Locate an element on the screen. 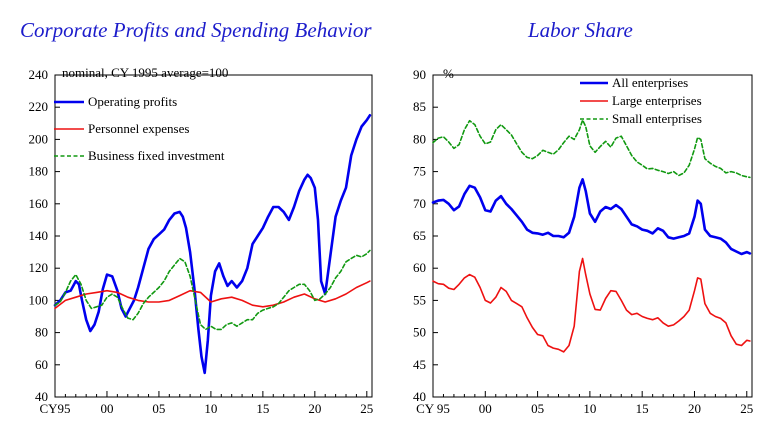 The image size is (768, 432). y-tick-label: 75 is located at coordinates (419, 171).